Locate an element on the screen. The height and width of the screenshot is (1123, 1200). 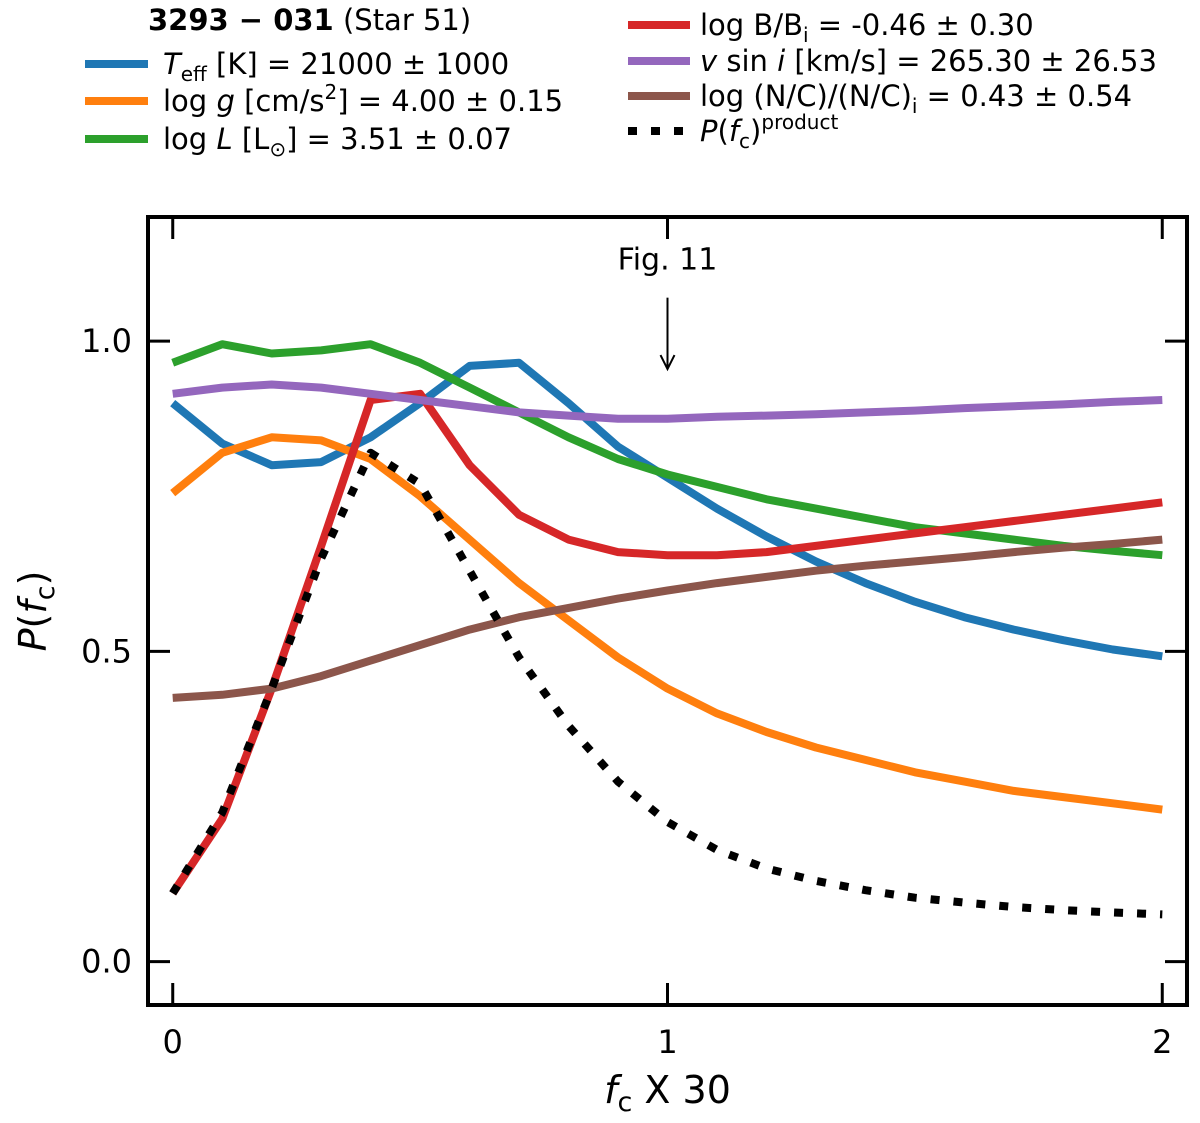
annotation-text: Fig. 11 is located at coordinates (668, 260).